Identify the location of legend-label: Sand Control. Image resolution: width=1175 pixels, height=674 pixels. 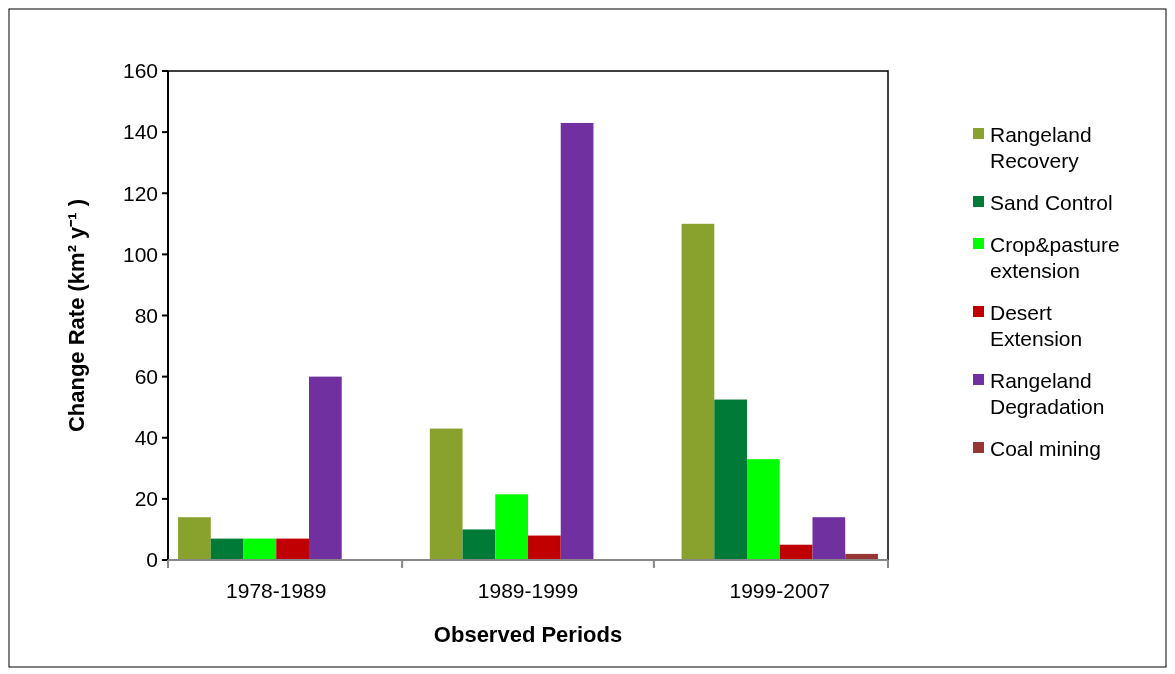
(1051, 202).